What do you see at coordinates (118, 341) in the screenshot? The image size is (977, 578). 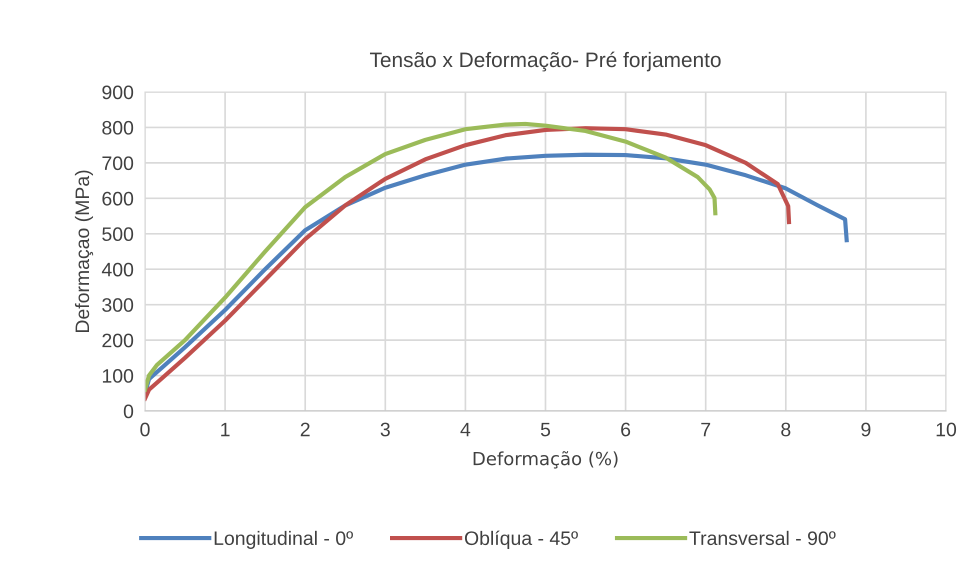 I see `y-tick-label: 200` at bounding box center [118, 341].